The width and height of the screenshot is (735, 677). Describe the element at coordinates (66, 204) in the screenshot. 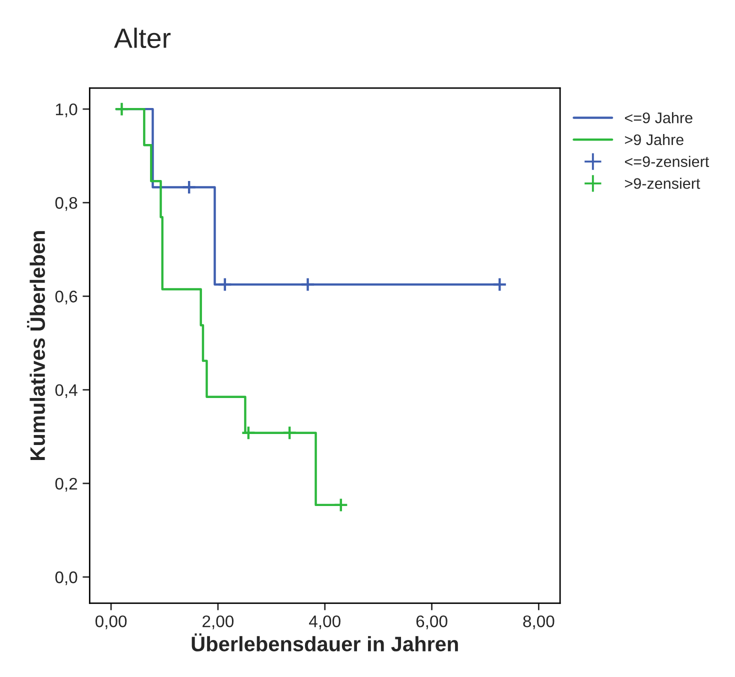

I see `y-tick-label: 0,8` at that location.